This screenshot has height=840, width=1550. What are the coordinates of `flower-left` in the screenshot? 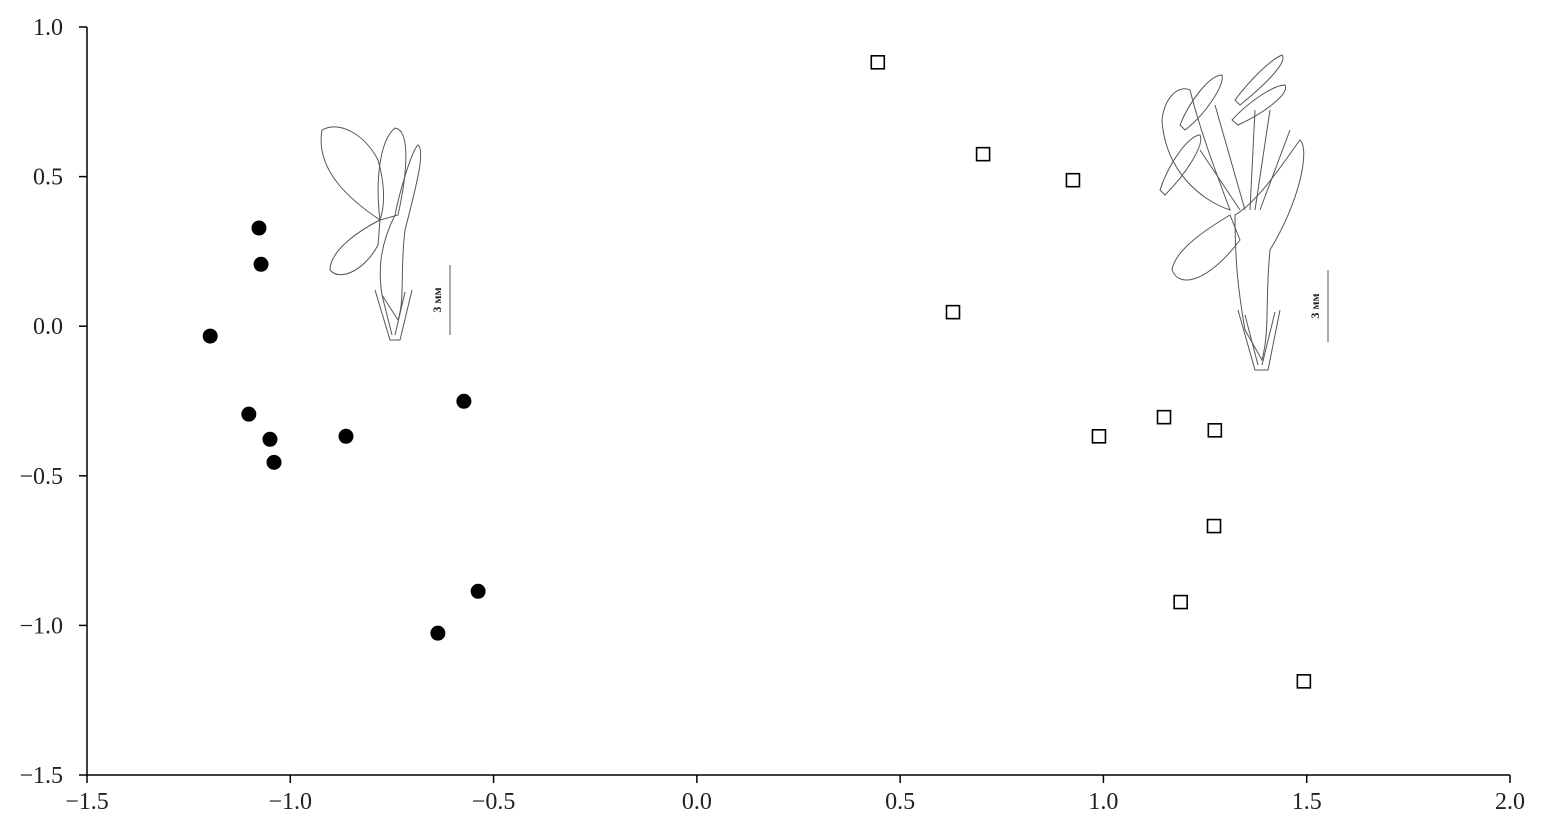 It's located at (371, 233).